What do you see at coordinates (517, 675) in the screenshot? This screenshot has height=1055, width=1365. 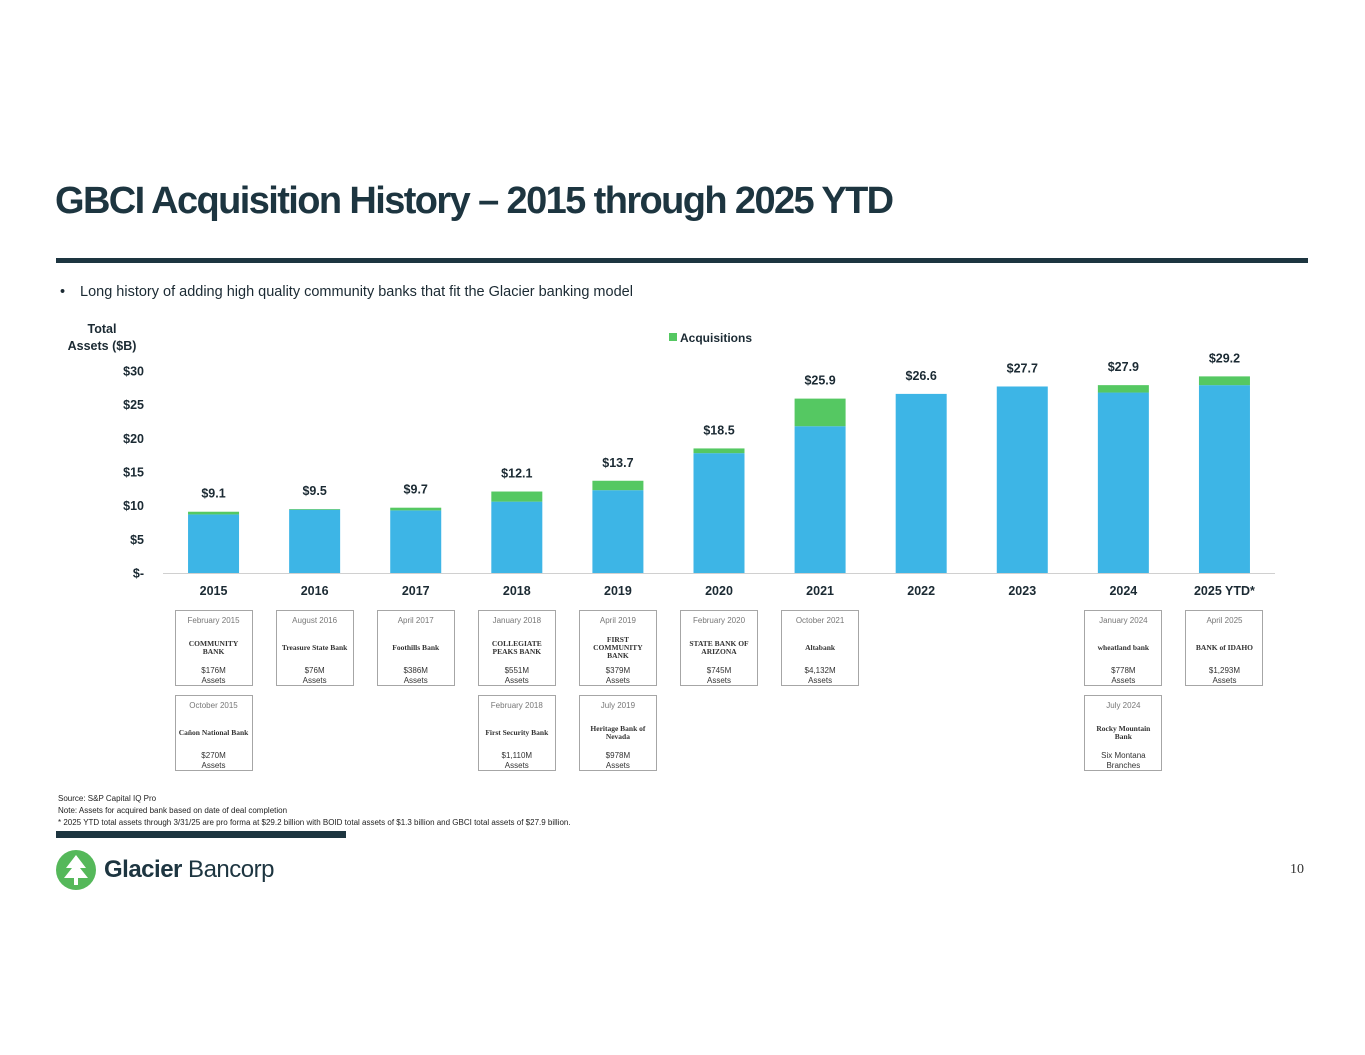 I see `acquisition-assets: $551M Assets` at bounding box center [517, 675].